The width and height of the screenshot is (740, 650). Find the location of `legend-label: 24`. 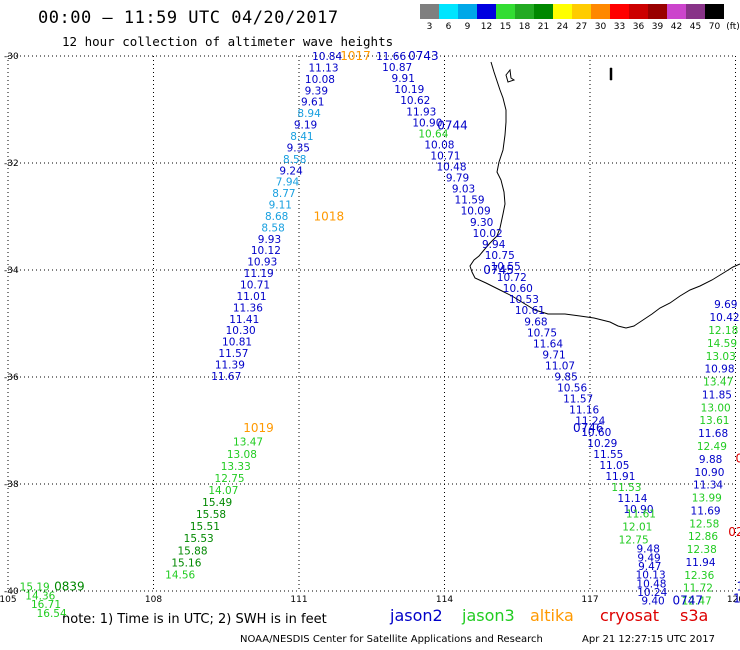

legend-label: 24 is located at coordinates (562, 27).